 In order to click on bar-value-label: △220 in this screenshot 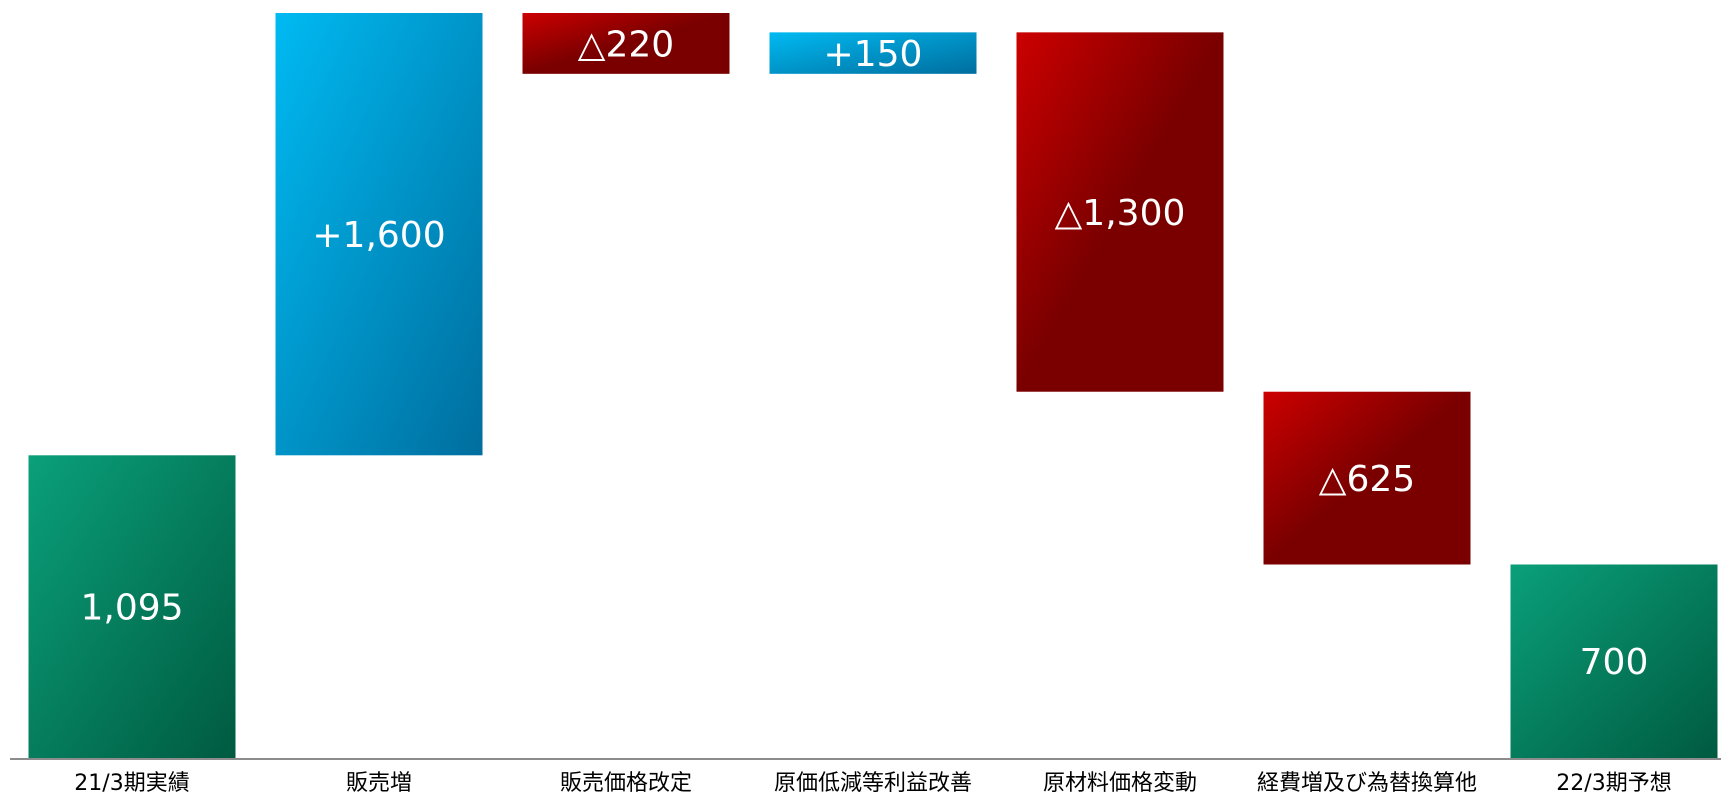, I will do `click(626, 44)`.